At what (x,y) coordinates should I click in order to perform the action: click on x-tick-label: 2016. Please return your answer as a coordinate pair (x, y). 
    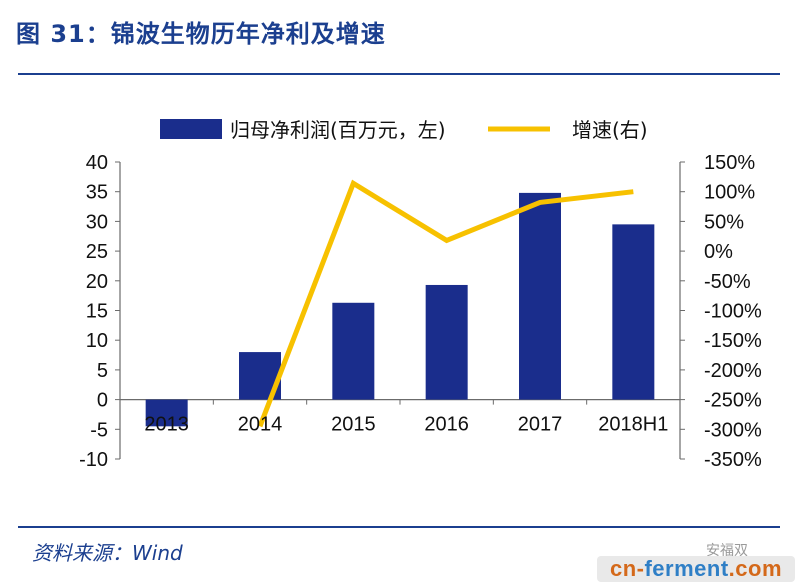
    Looking at the image, I should click on (446, 425).